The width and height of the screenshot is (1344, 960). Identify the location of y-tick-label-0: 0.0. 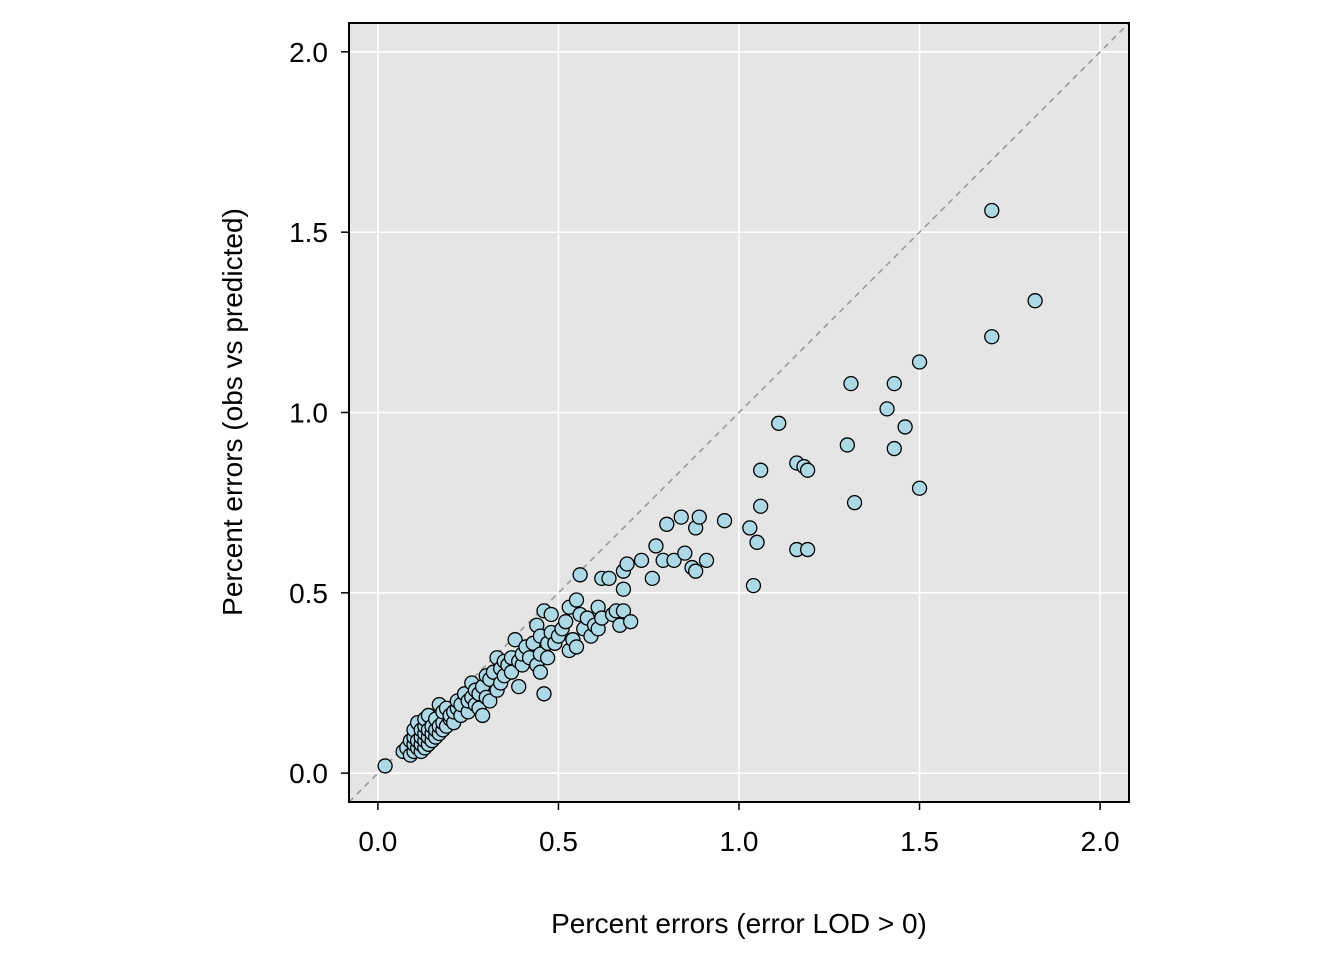
(308, 773).